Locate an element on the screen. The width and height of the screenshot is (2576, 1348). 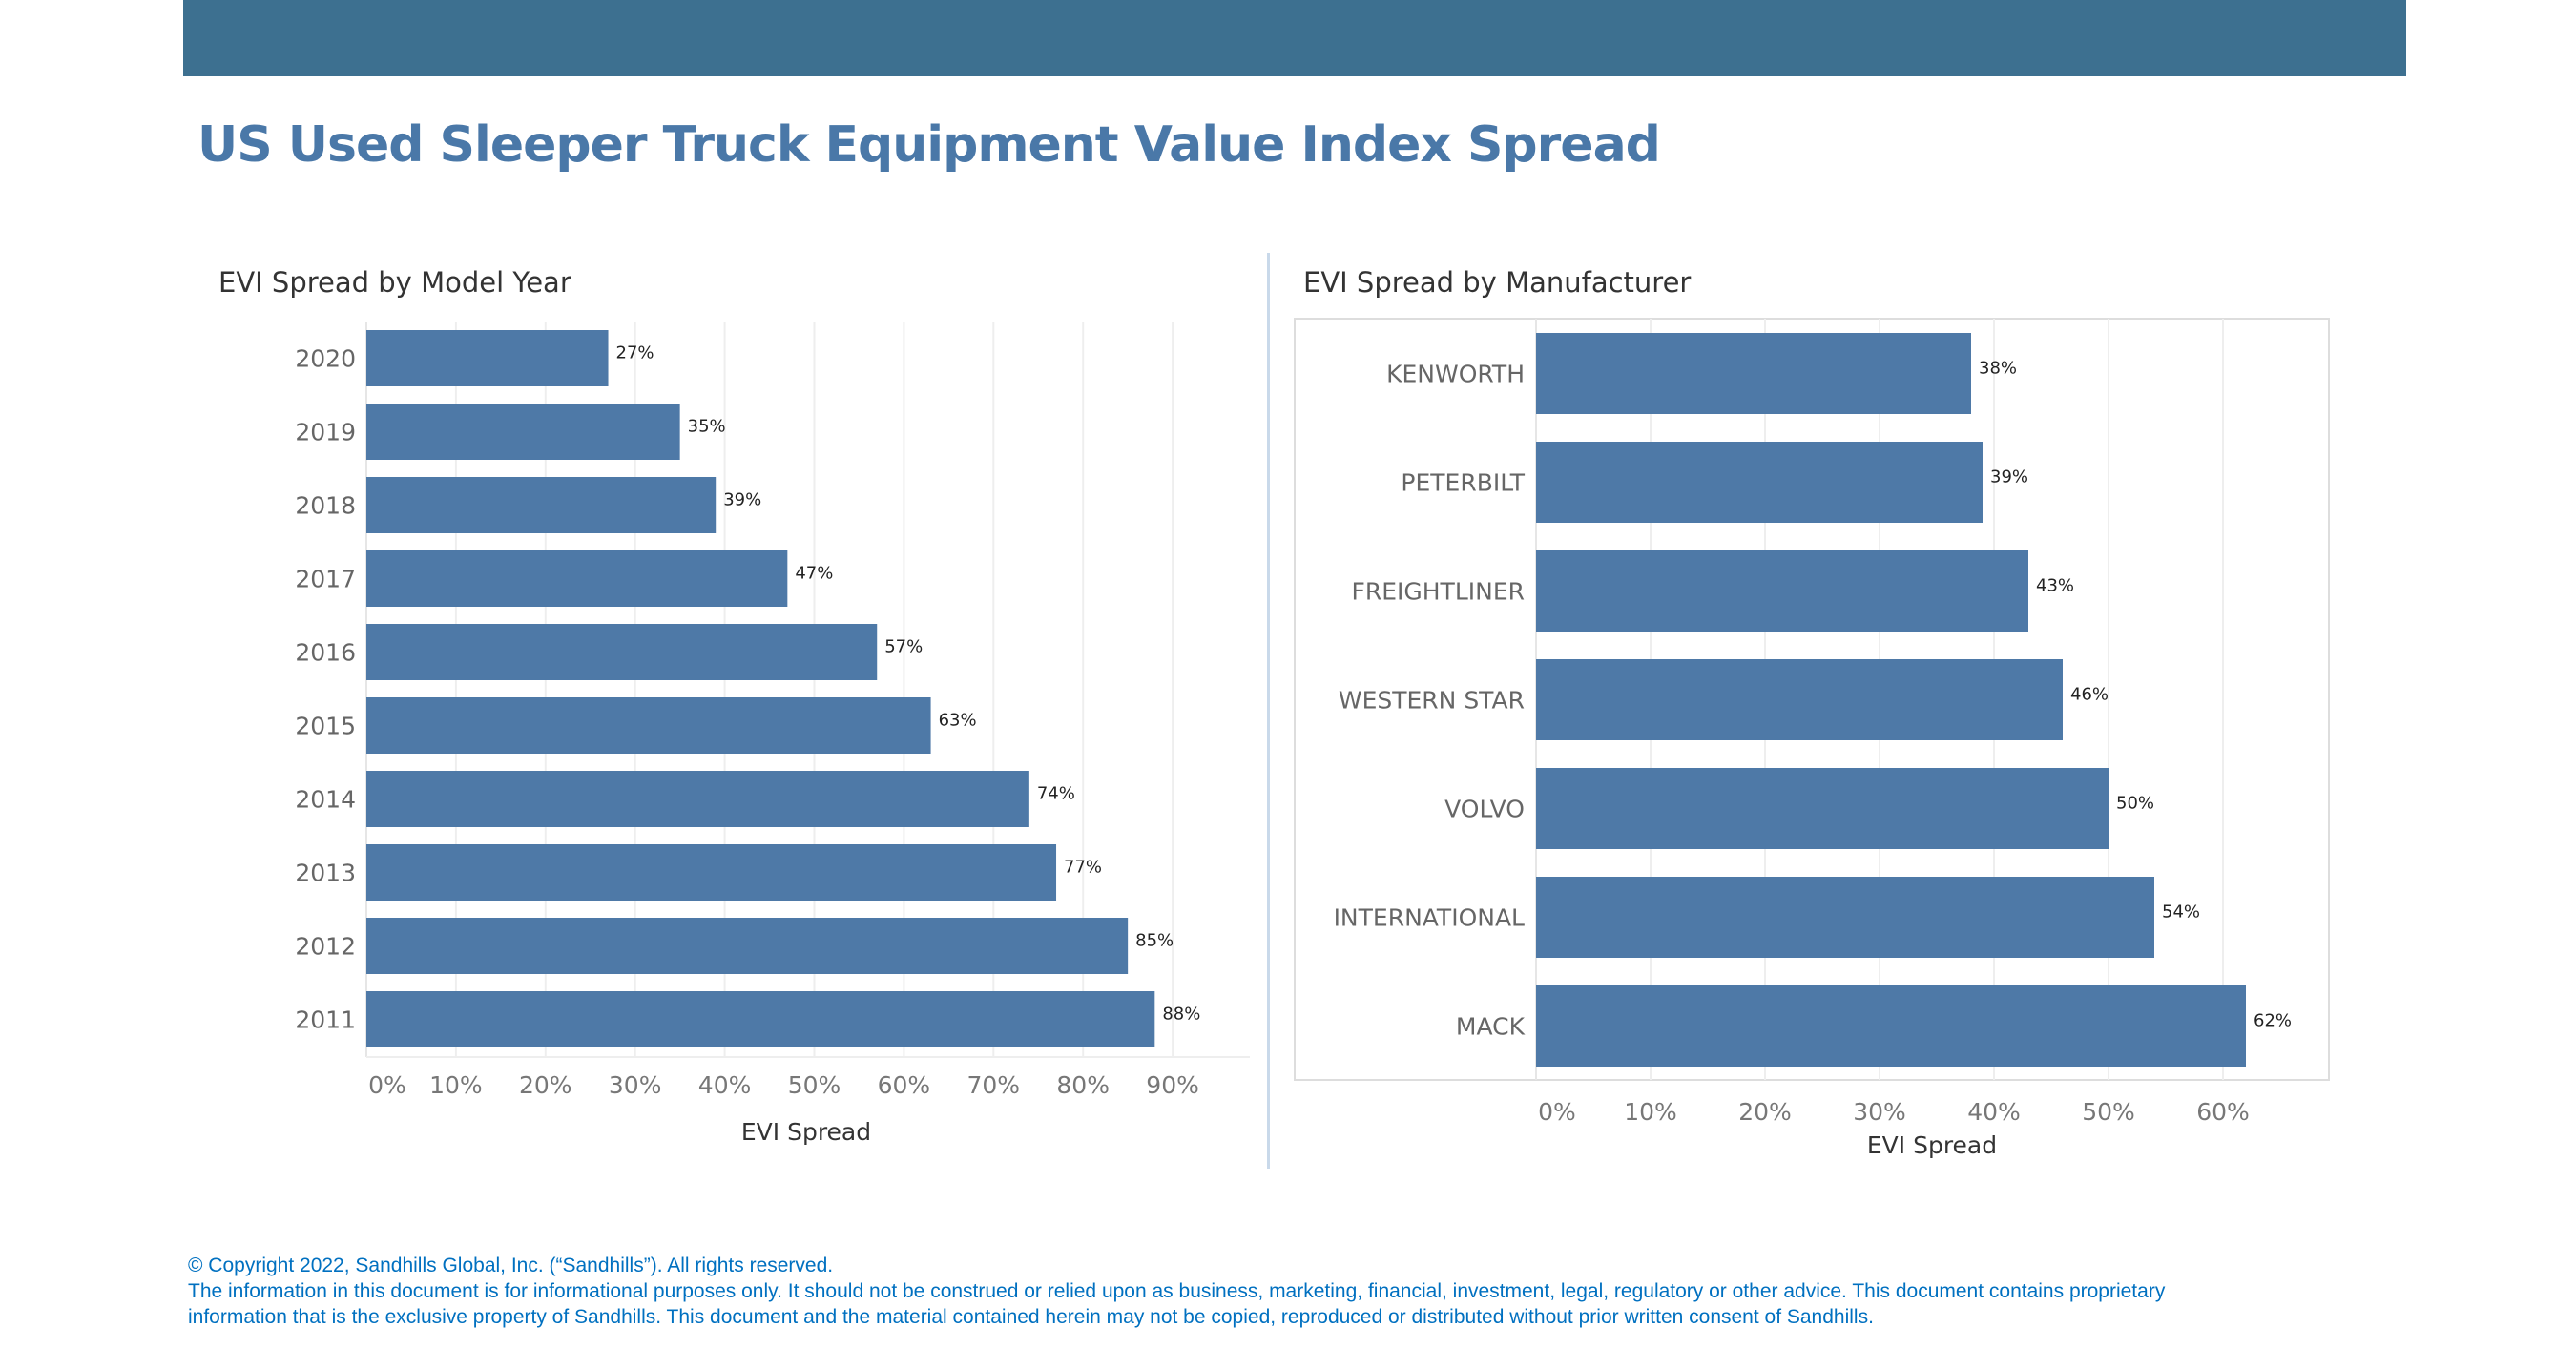
x-tick-label: 90% is located at coordinates (1172, 1085).